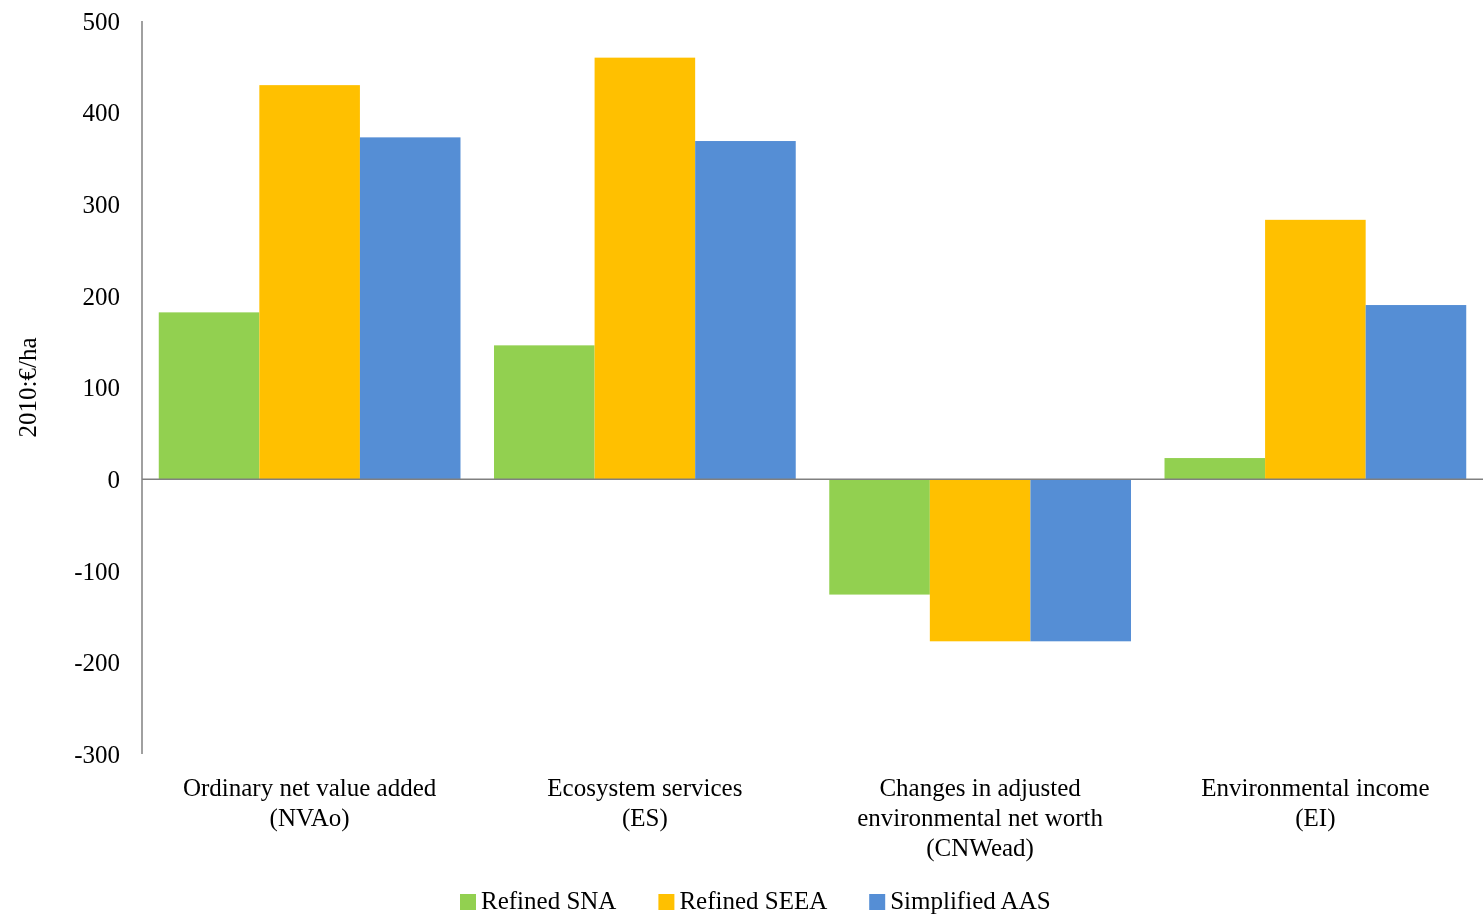 The height and width of the screenshot is (921, 1483). Describe the element at coordinates (980, 818) in the screenshot. I see `x-tick-label: Changes in adjusted environmental net worth (CNWead)` at that location.